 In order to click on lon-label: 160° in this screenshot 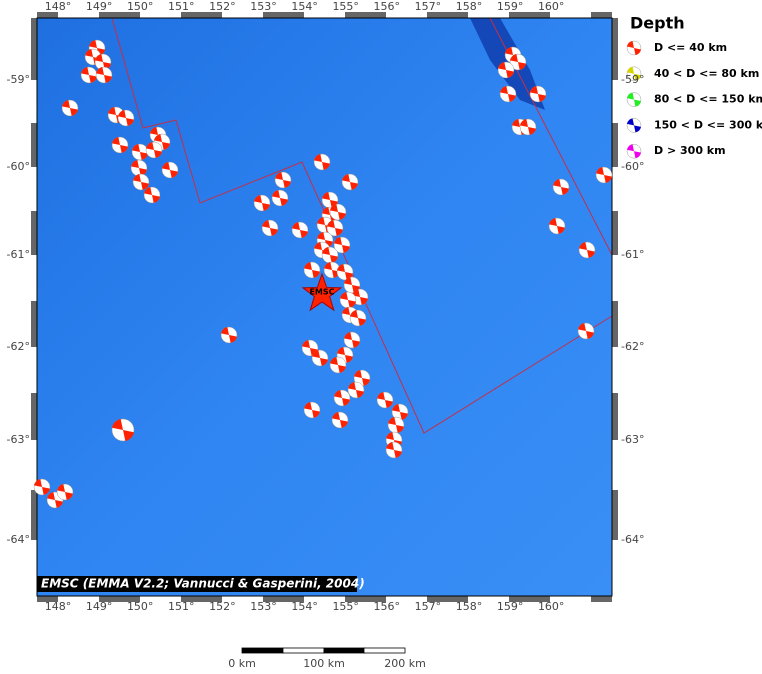, I will do `click(551, 606)`.